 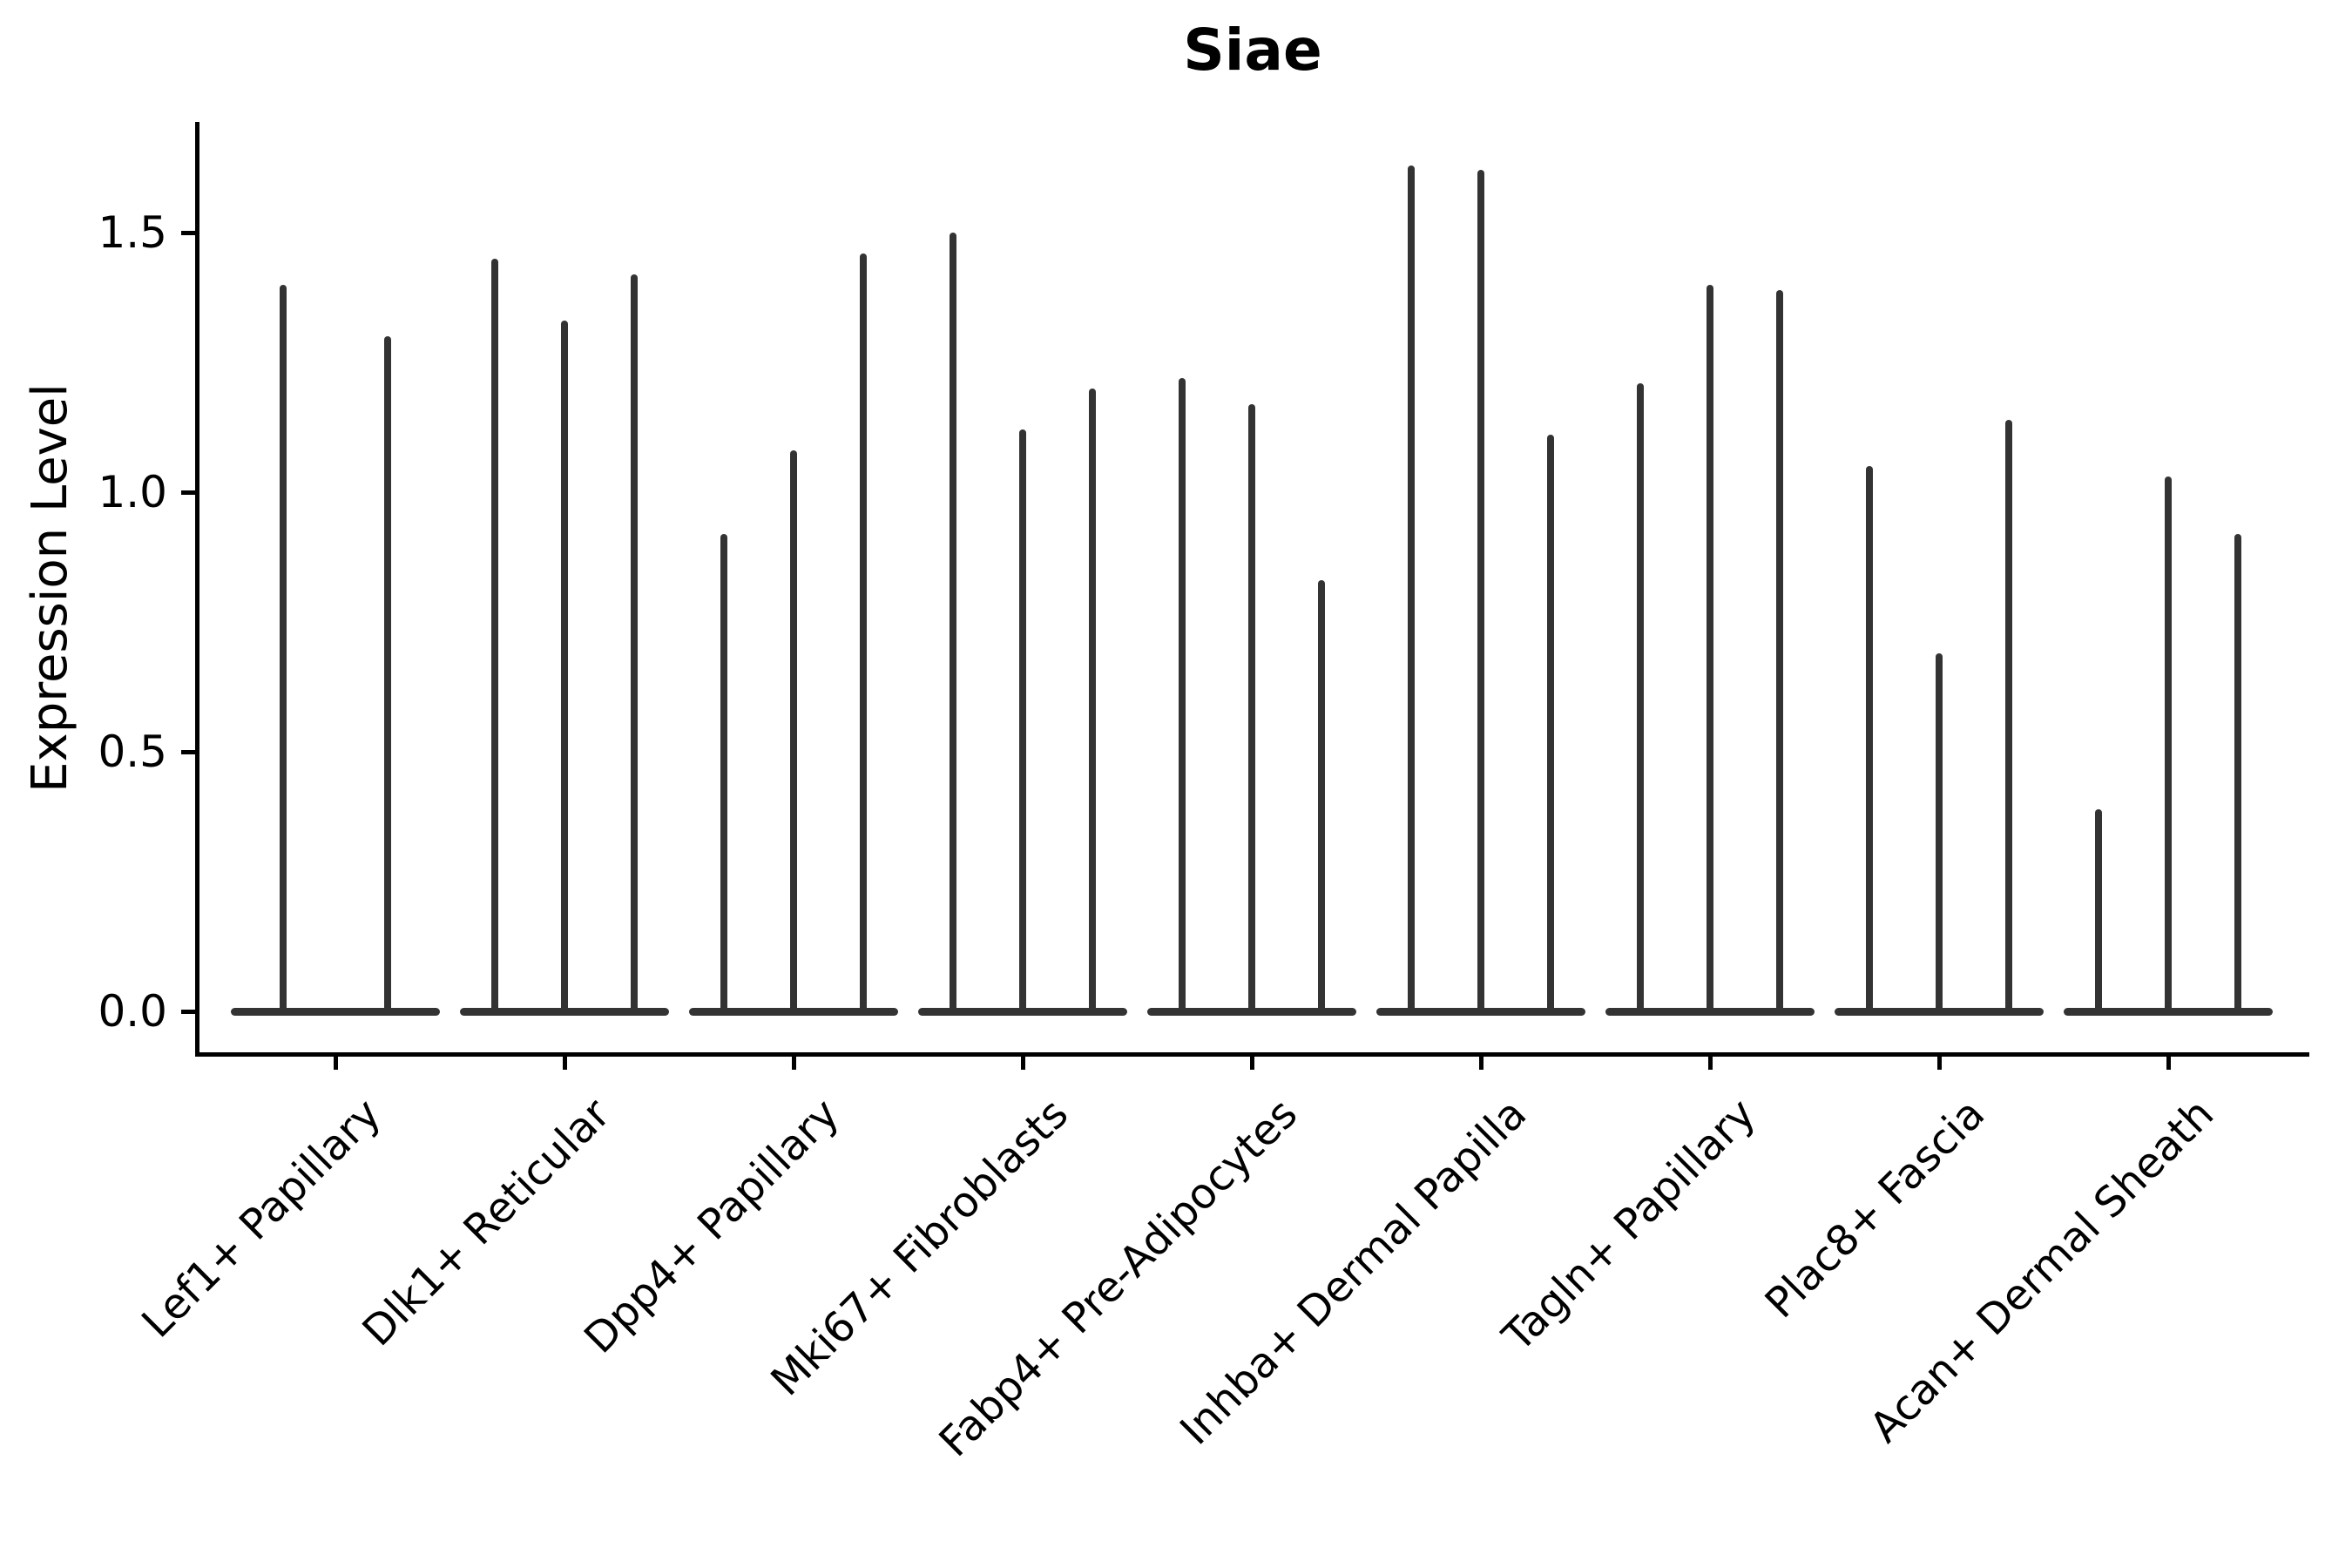 I want to click on x-axis-spine, so click(x=1252, y=1054).